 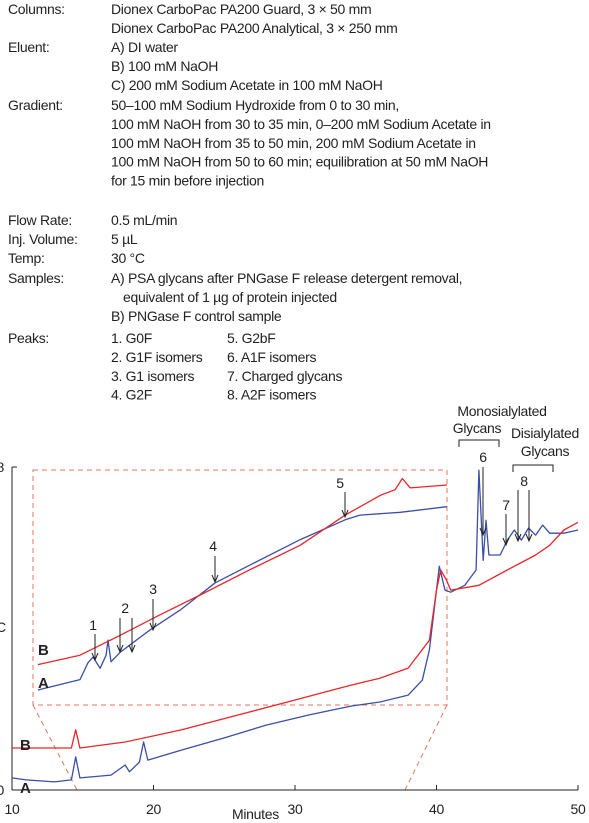 What do you see at coordinates (241, 9) in the screenshot?
I see `condition-value: Dionex CarboPac PA200 Guard, 3 × 50 mm` at bounding box center [241, 9].